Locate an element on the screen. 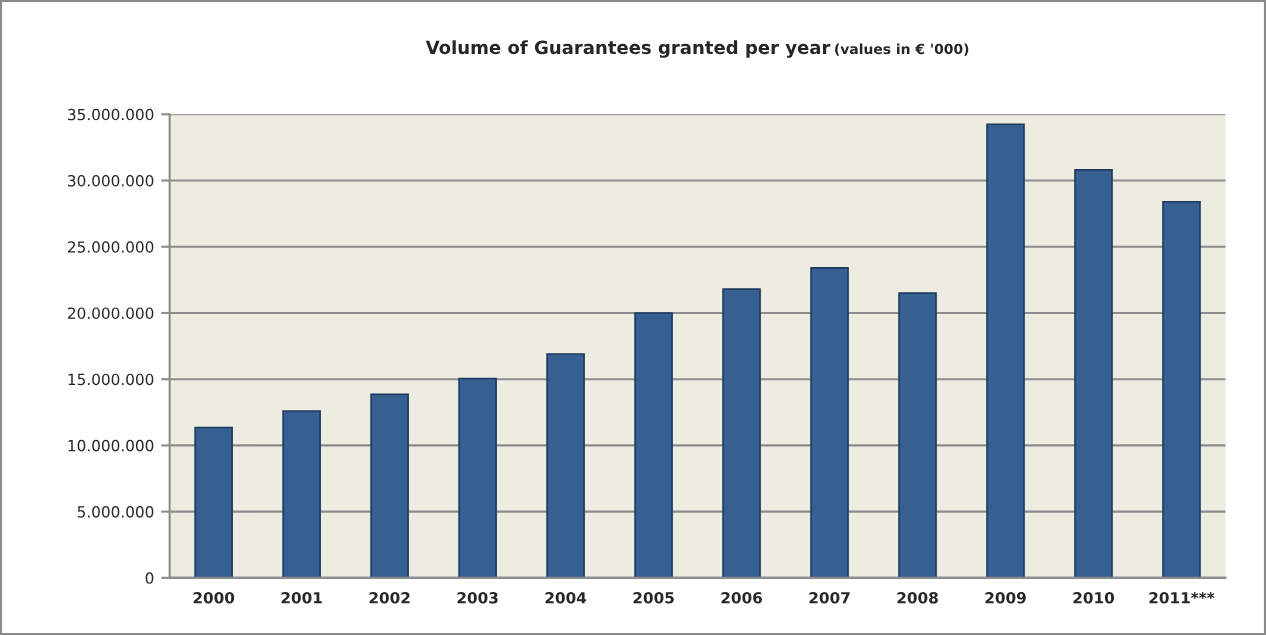 This screenshot has height=635, width=1266. x-tick-label: 2009 is located at coordinates (1005, 598).